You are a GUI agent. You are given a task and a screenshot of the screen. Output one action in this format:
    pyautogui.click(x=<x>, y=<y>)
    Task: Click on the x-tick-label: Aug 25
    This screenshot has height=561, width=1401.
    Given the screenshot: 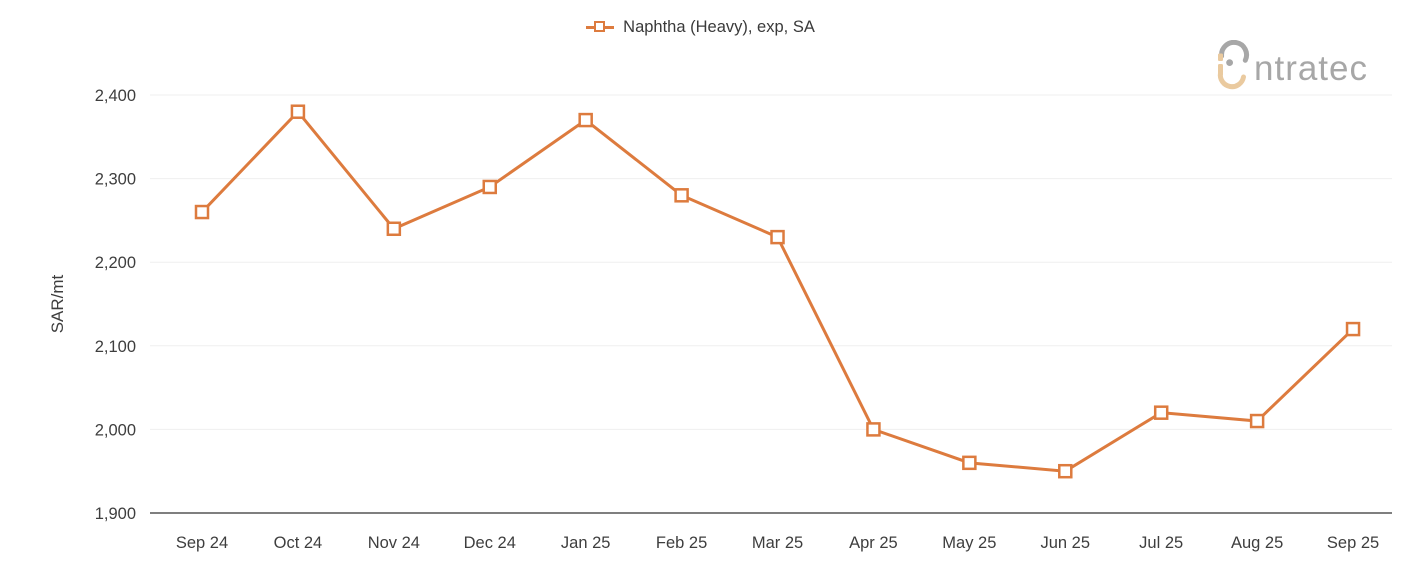 What is the action you would take?
    pyautogui.click(x=1257, y=543)
    